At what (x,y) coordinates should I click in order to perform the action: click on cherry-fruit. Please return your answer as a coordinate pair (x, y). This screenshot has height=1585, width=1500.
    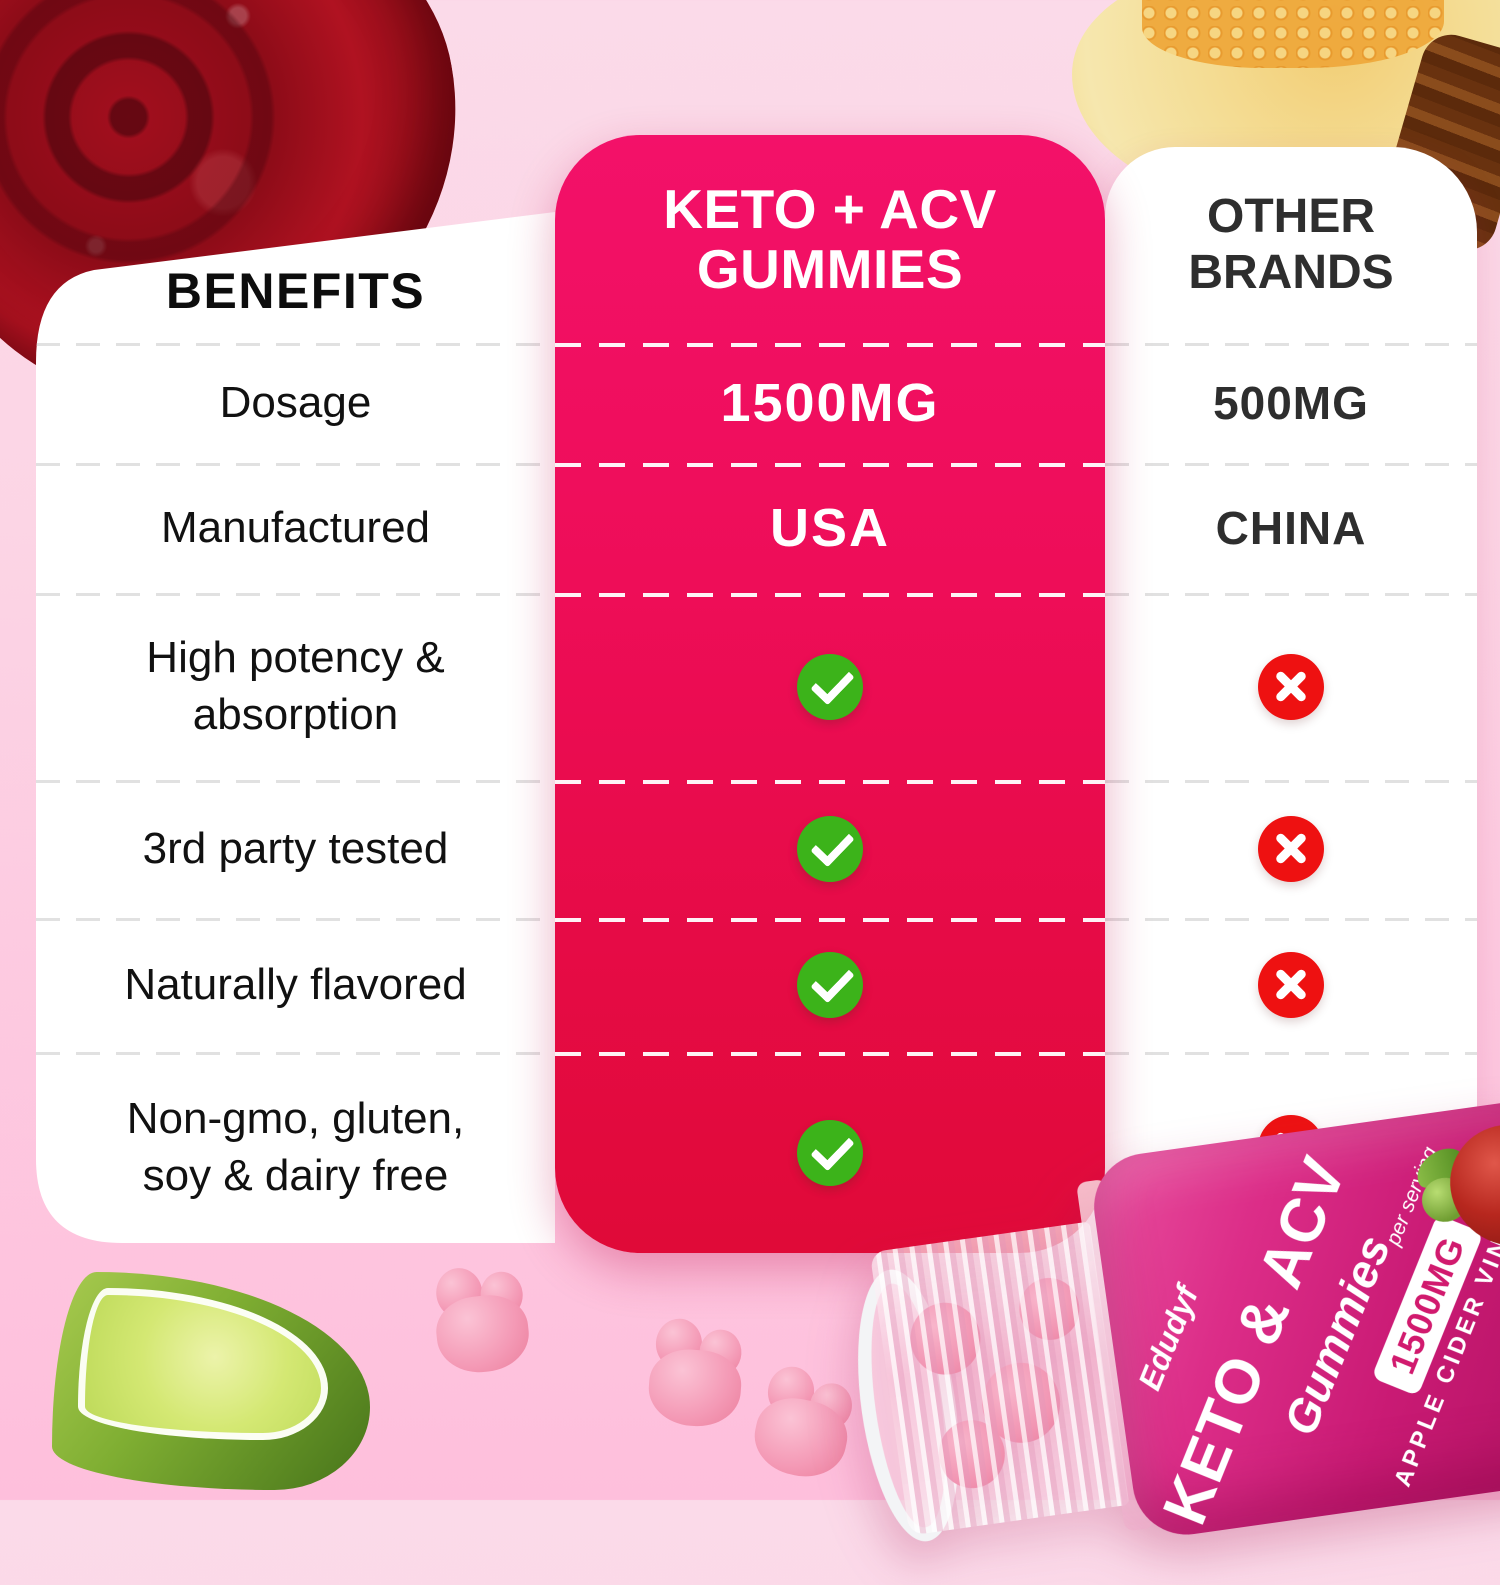
    Looking at the image, I should click on (1471, 1185).